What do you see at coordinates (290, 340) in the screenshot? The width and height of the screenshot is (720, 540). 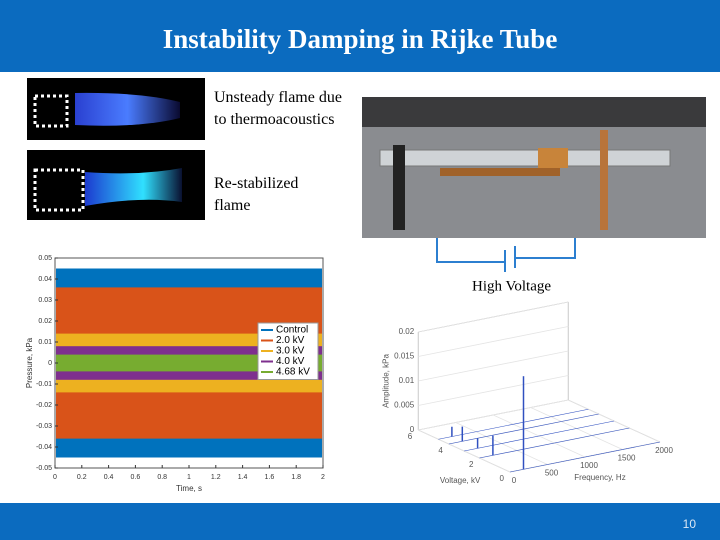 I see `legend-label: 2.0 kV` at bounding box center [290, 340].